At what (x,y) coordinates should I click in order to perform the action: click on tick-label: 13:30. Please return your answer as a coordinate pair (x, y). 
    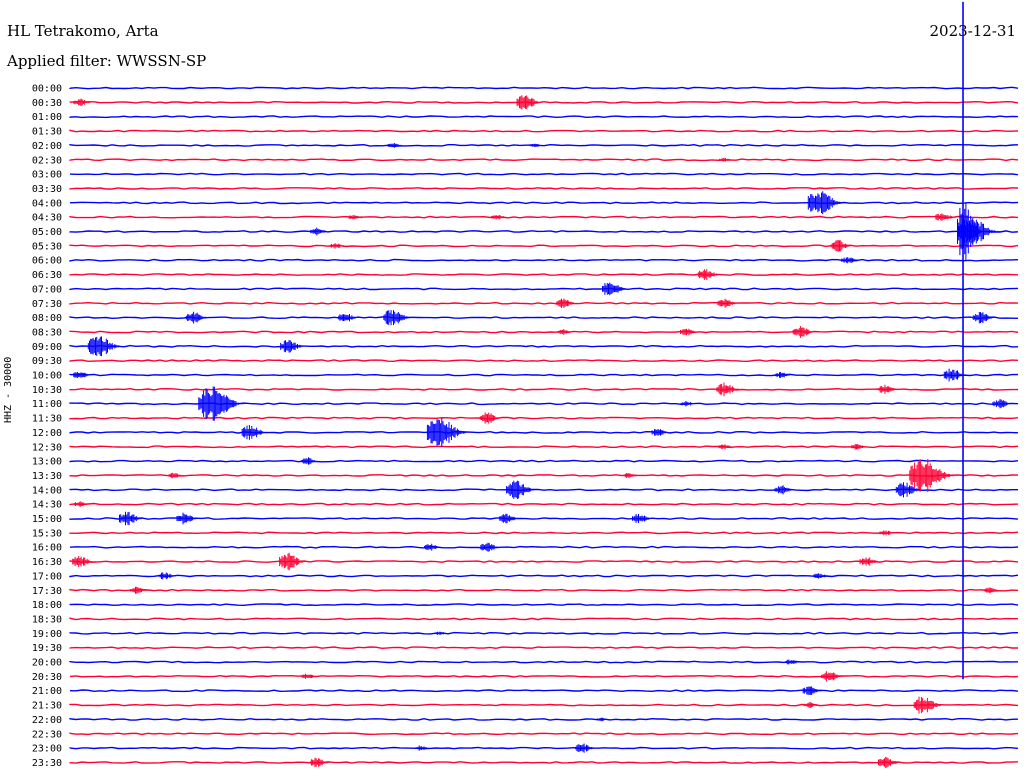
    Looking at the image, I should click on (47, 476).